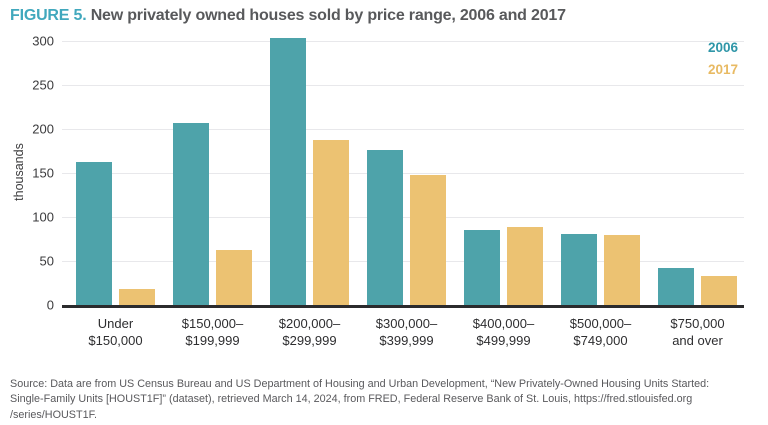  Describe the element at coordinates (43, 85) in the screenshot. I see `y-tick-label: 250` at that location.